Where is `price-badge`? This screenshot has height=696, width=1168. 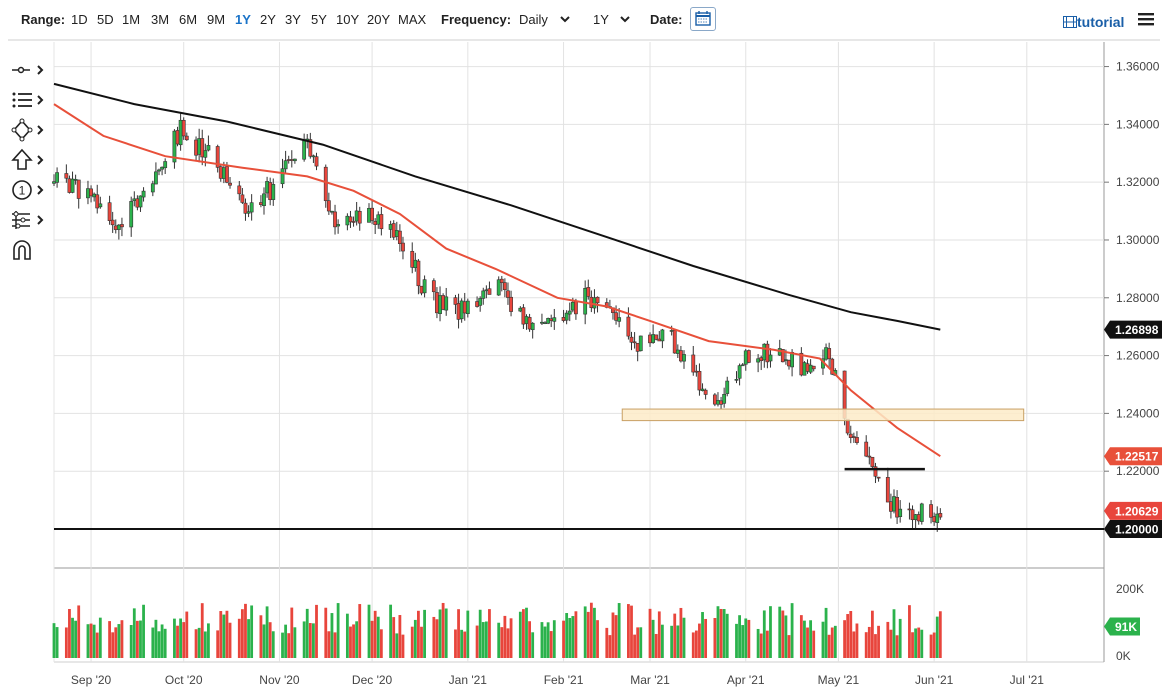 price-badge is located at coordinates (1133, 329).